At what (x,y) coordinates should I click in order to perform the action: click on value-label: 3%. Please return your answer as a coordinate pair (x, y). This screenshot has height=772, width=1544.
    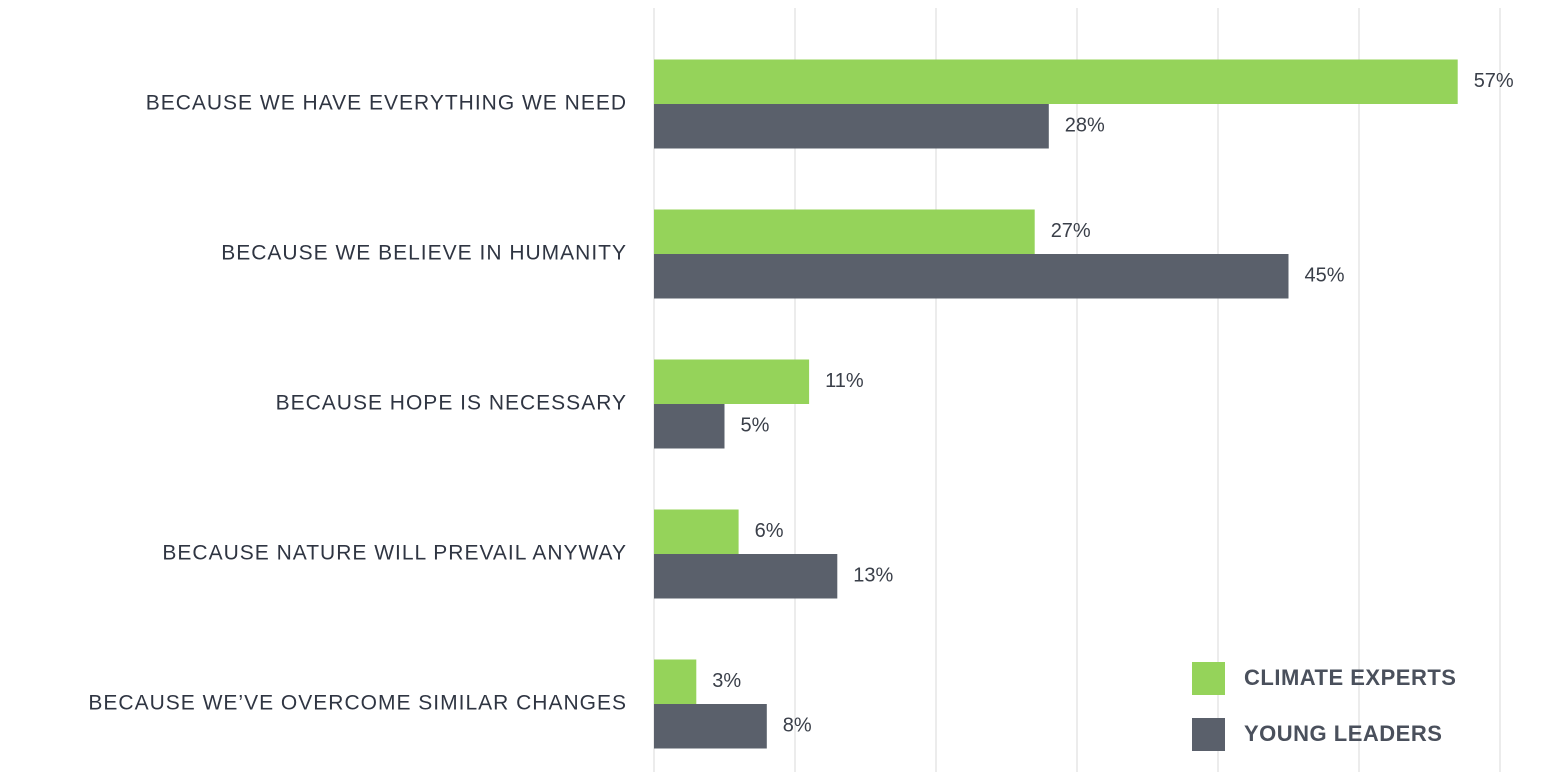
    Looking at the image, I should click on (726, 681).